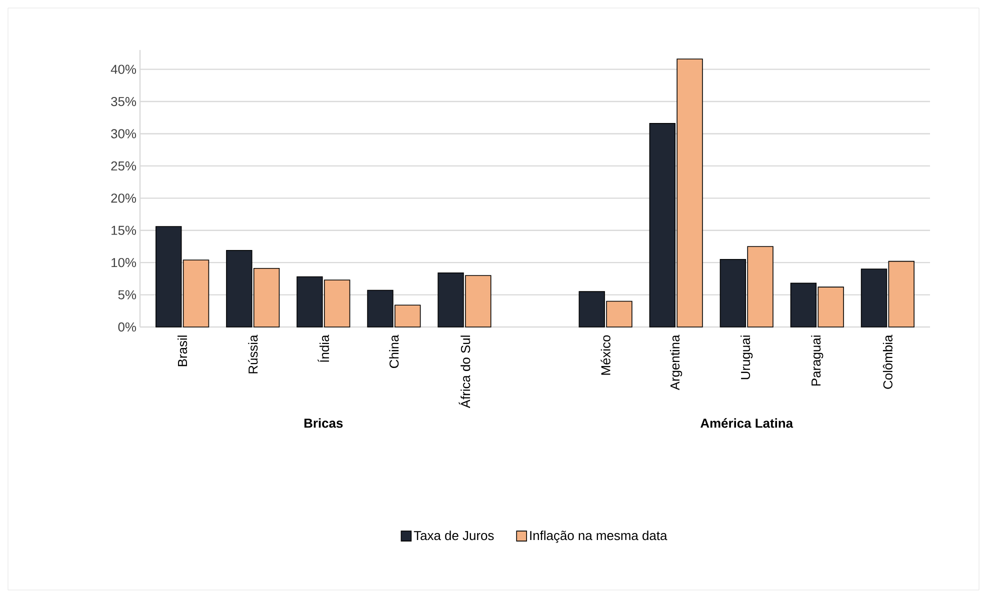 This screenshot has height=598, width=987. I want to click on y-tick-label: 0%, so click(127, 327).